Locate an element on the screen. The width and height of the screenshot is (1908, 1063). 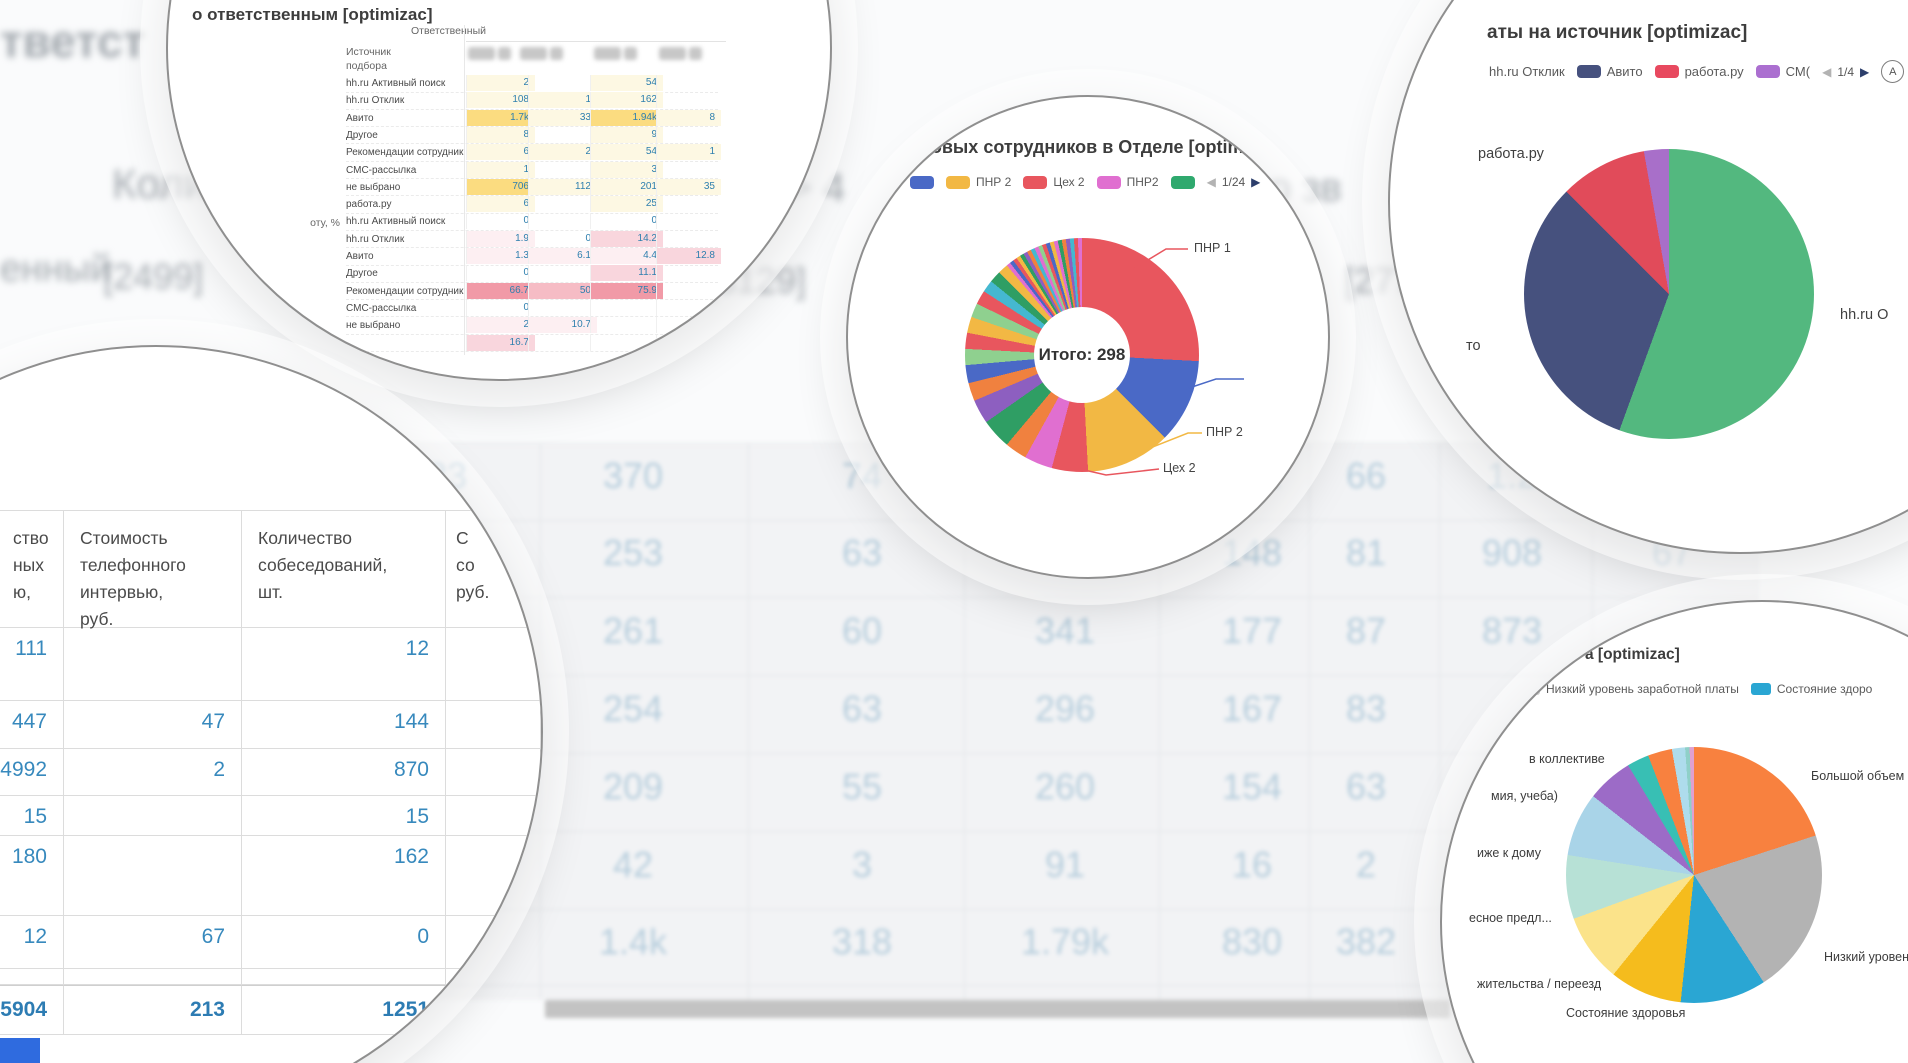
bg-metric-value: 260 is located at coordinates (1065, 786).